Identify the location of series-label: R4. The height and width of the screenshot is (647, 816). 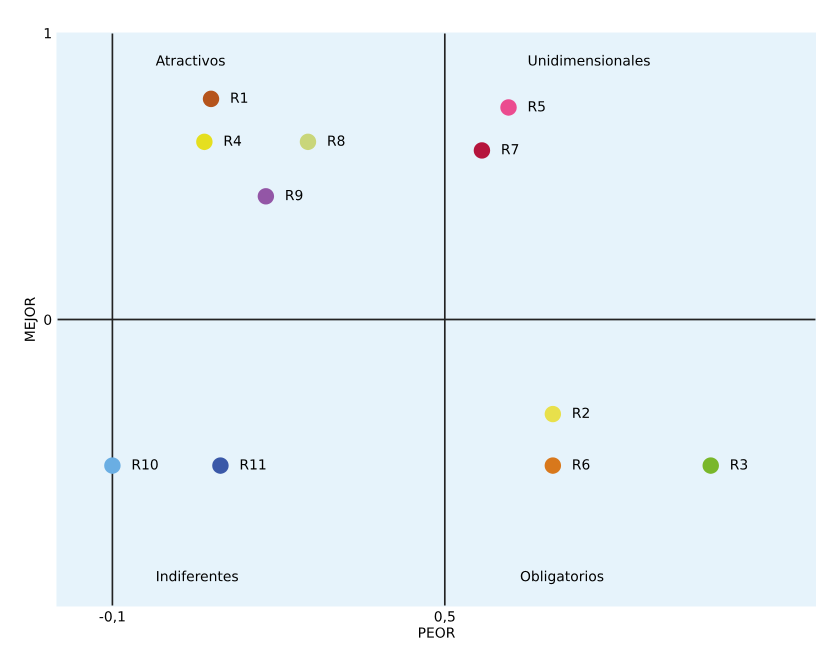
(233, 141).